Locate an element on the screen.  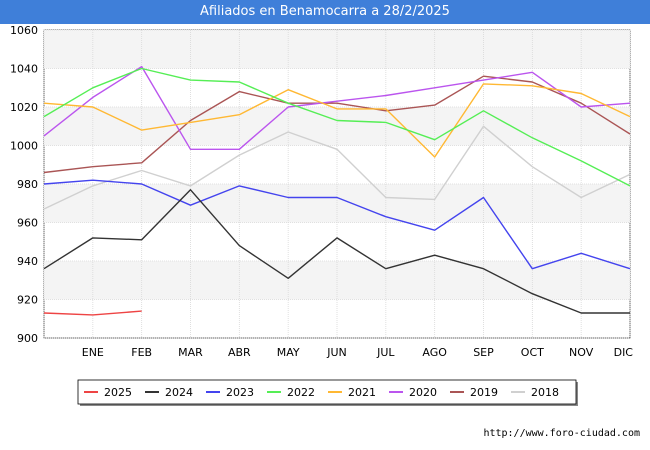
x-tick-label: OCT is located at coordinates (532, 352).